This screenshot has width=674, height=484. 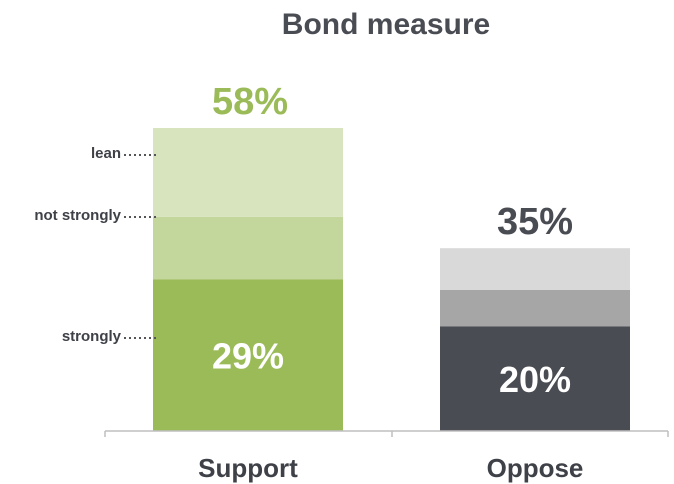 What do you see at coordinates (92, 336) in the screenshot?
I see `annotation-strongly: strongly` at bounding box center [92, 336].